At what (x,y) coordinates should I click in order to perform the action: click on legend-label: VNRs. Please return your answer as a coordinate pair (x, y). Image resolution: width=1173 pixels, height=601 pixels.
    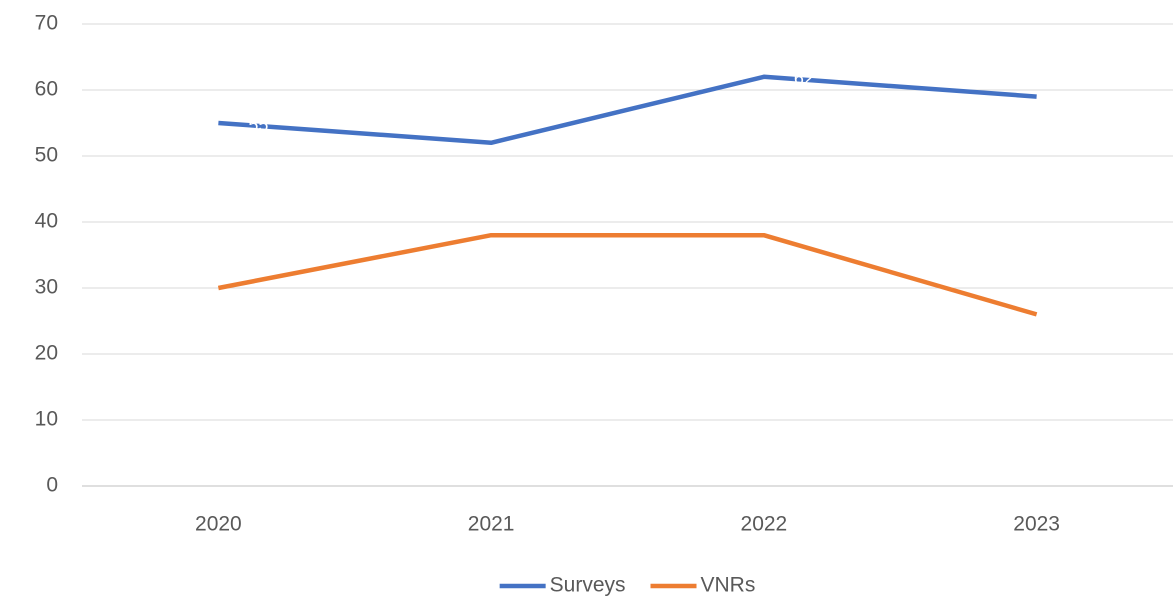
    Looking at the image, I should click on (728, 585).